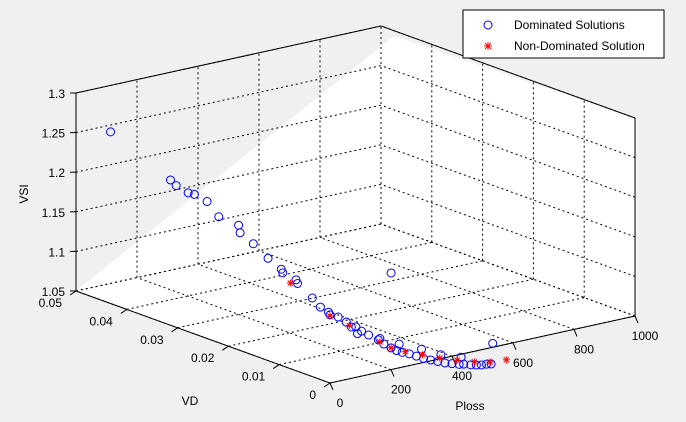  Describe the element at coordinates (569, 25) in the screenshot. I see `legend-label-dominated: Dominated Solutions` at that location.